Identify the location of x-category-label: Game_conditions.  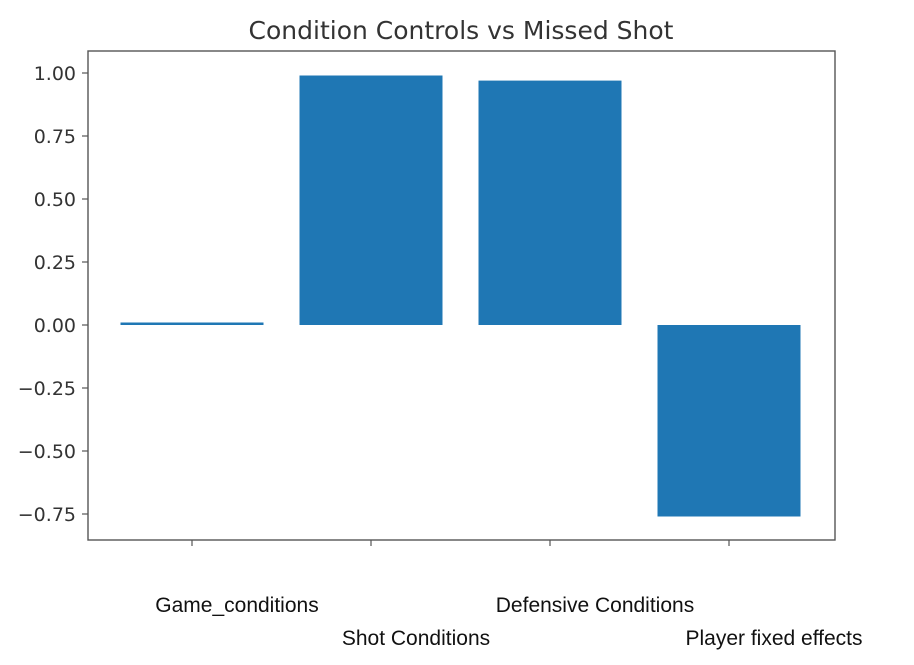
(236, 605).